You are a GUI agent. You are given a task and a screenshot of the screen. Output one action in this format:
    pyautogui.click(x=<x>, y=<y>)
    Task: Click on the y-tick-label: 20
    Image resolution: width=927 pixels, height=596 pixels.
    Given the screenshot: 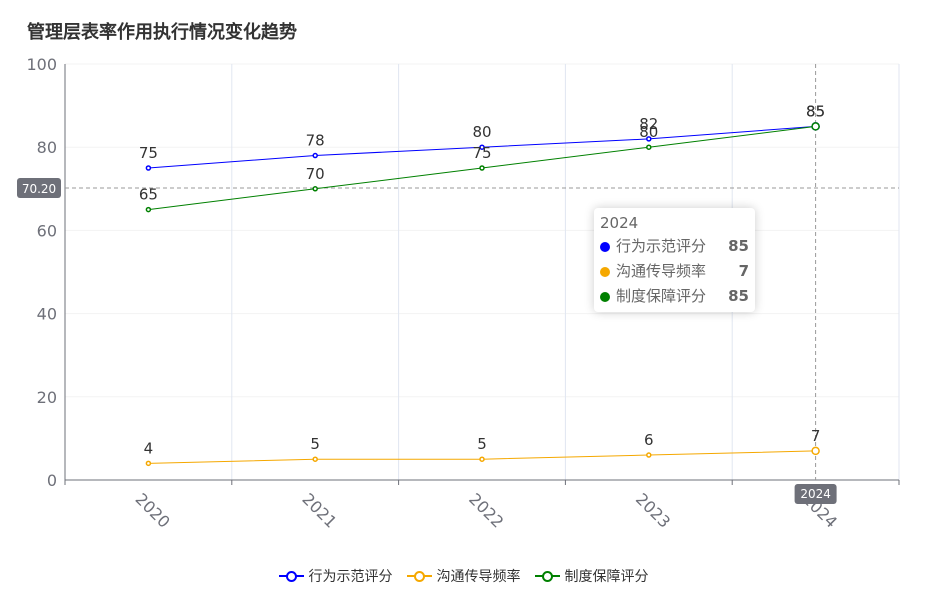 What is the action you would take?
    pyautogui.click(x=47, y=397)
    